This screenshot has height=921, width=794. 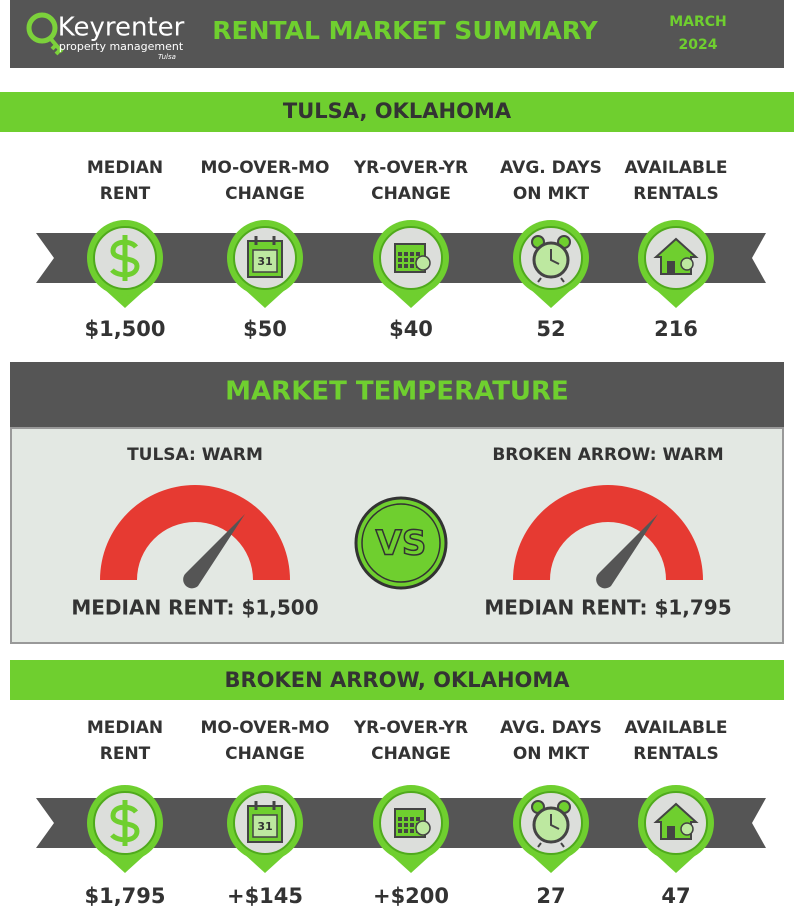 I want to click on vs-text: VS, so click(x=401, y=544).